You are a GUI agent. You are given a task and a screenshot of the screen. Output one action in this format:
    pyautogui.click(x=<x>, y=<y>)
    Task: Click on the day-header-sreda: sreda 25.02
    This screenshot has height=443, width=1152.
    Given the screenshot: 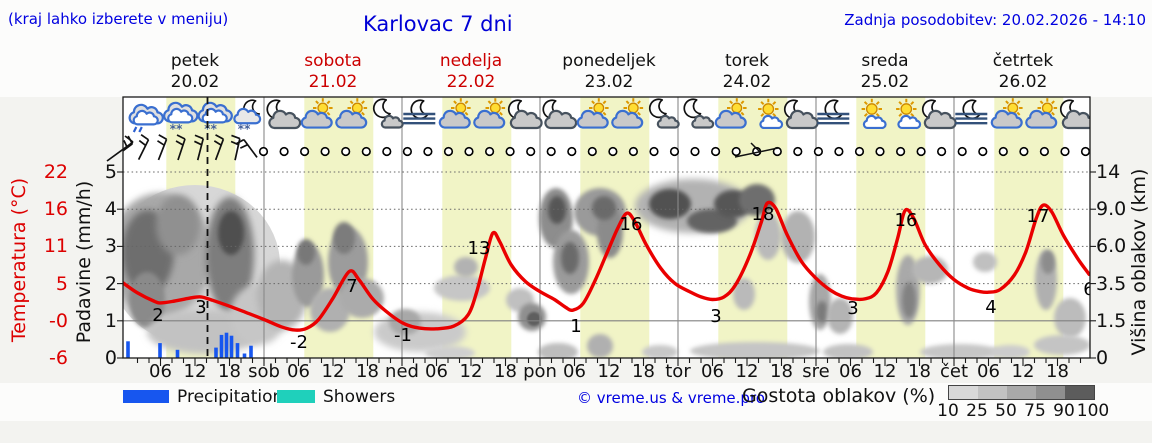 What is the action you would take?
    pyautogui.click(x=885, y=72)
    